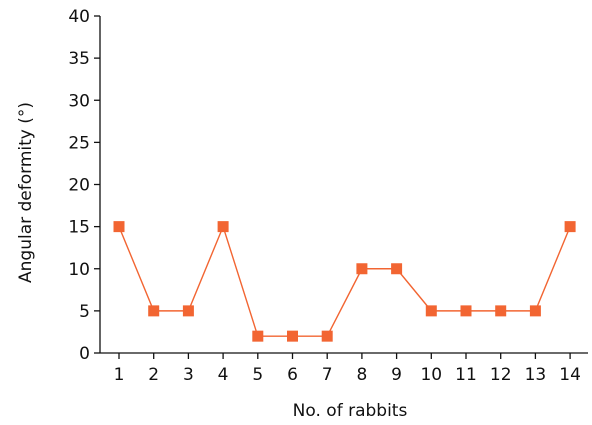 The width and height of the screenshot is (592, 425). What do you see at coordinates (26, 192) in the screenshot?
I see `y-axis-title: Angular deformity (°)` at bounding box center [26, 192].